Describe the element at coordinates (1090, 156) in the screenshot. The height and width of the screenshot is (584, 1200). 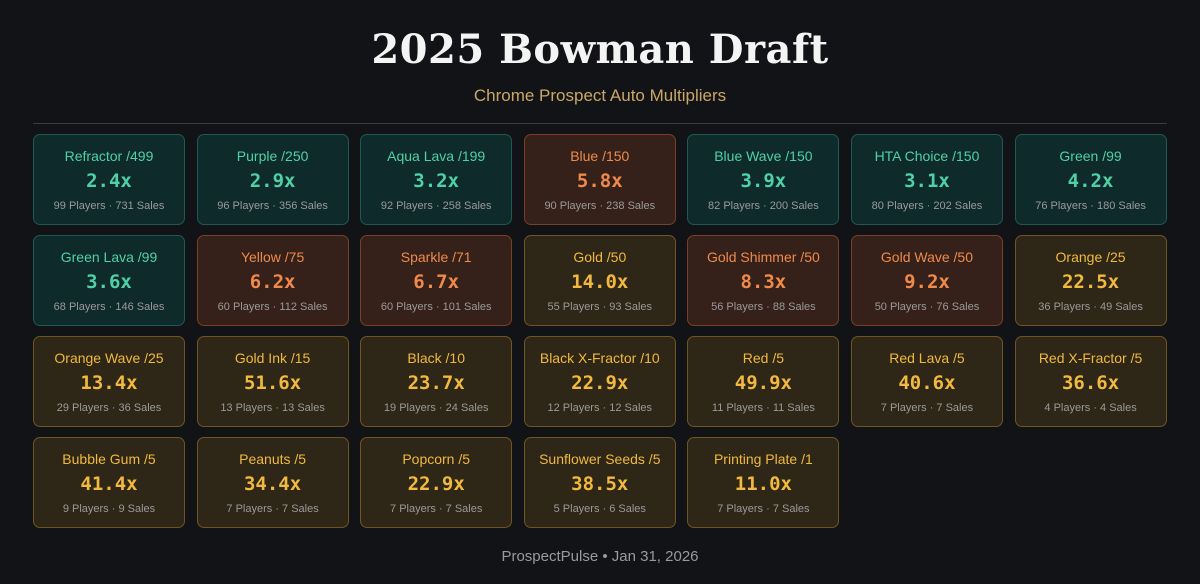
I see `parallel-name: Green /99` at that location.